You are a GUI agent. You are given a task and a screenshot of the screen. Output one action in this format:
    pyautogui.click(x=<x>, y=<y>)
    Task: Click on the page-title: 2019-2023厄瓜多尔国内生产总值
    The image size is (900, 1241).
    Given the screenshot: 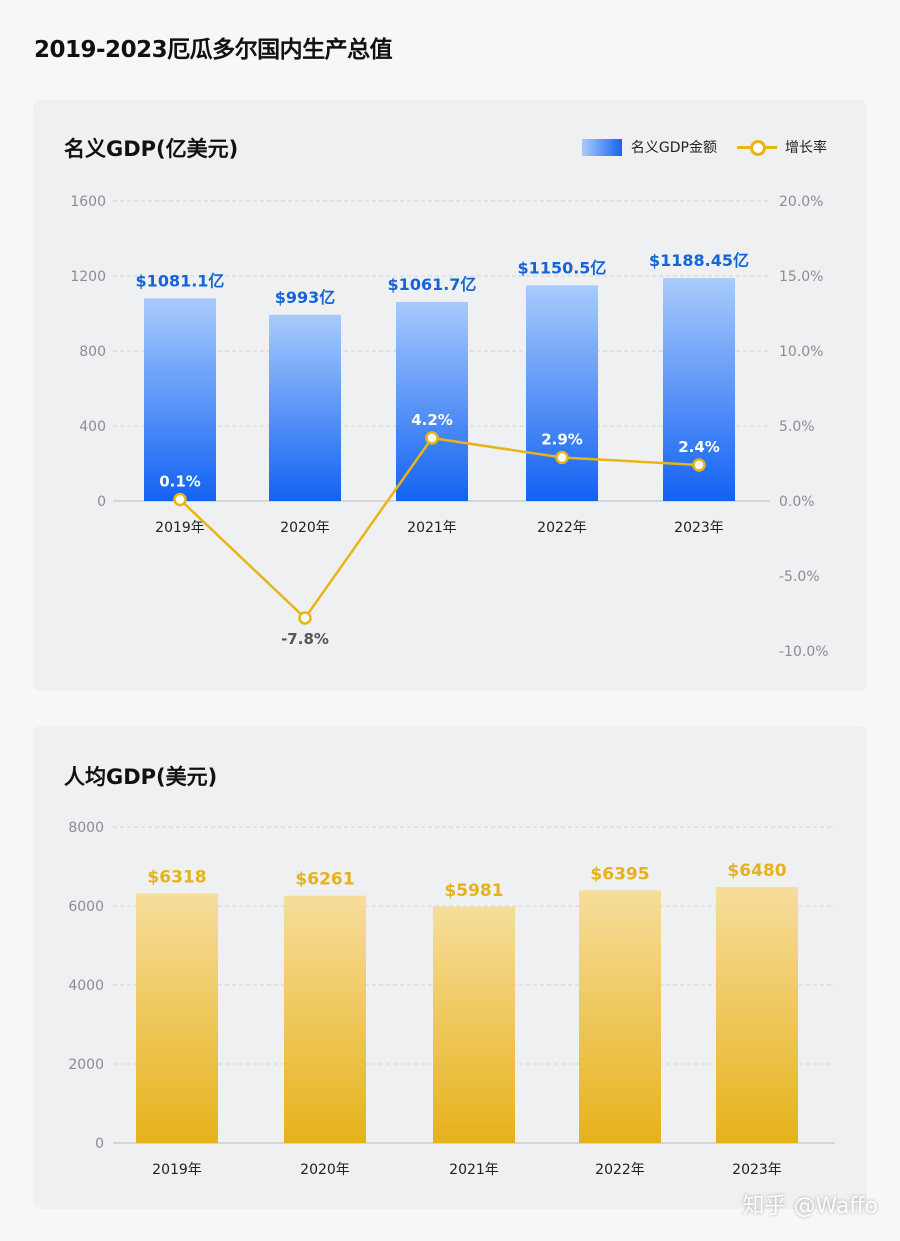 What is the action you would take?
    pyautogui.click(x=213, y=50)
    